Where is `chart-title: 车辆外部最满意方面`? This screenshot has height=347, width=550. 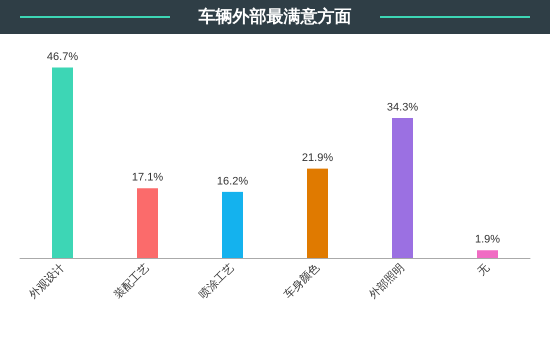
chart-title: 车辆外部最满意方面 is located at coordinates (275, 17).